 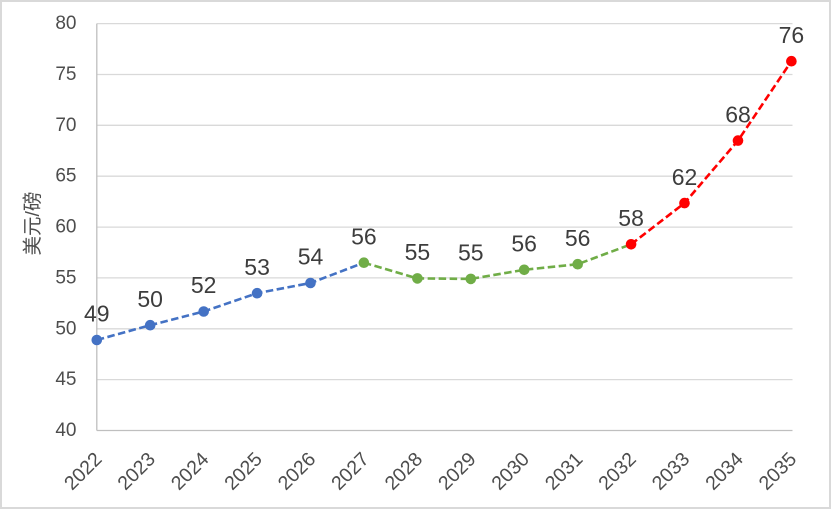 I want to click on svg-text: 2032, so click(x=617, y=471).